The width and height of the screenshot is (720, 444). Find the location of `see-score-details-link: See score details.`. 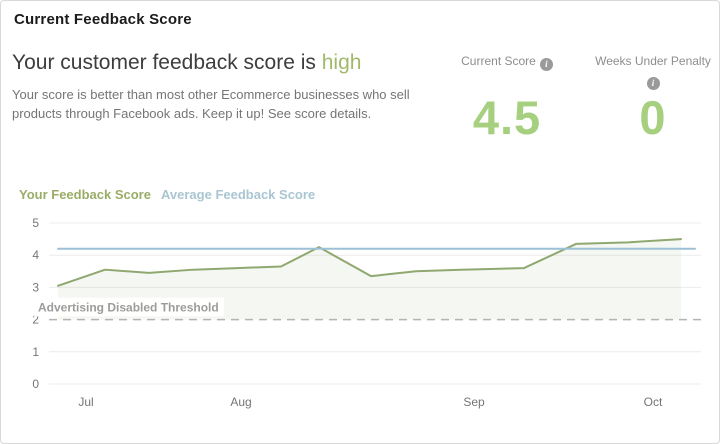

see-score-details-link: See score details. is located at coordinates (319, 113).